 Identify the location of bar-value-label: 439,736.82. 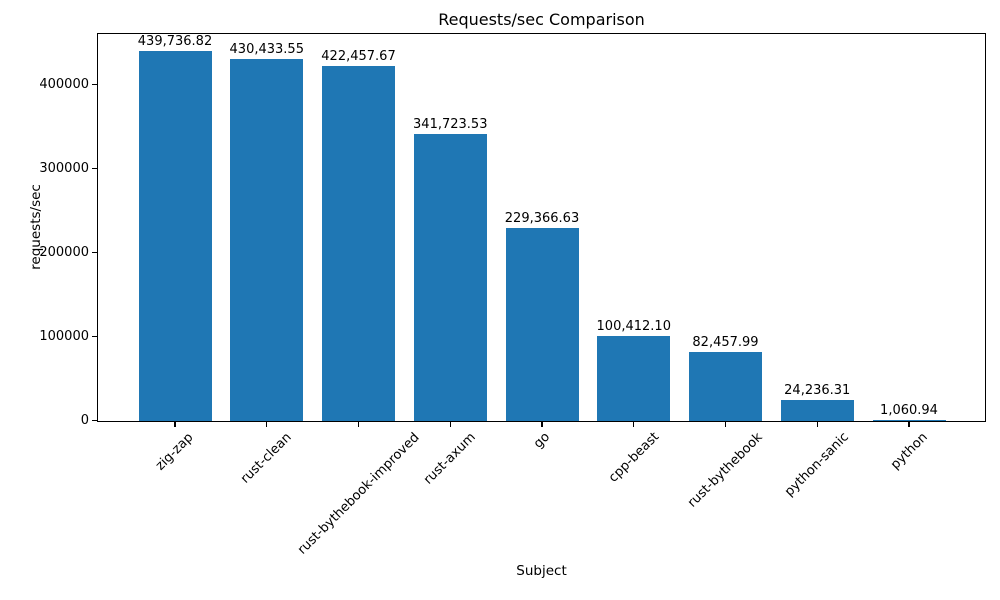
(175, 42).